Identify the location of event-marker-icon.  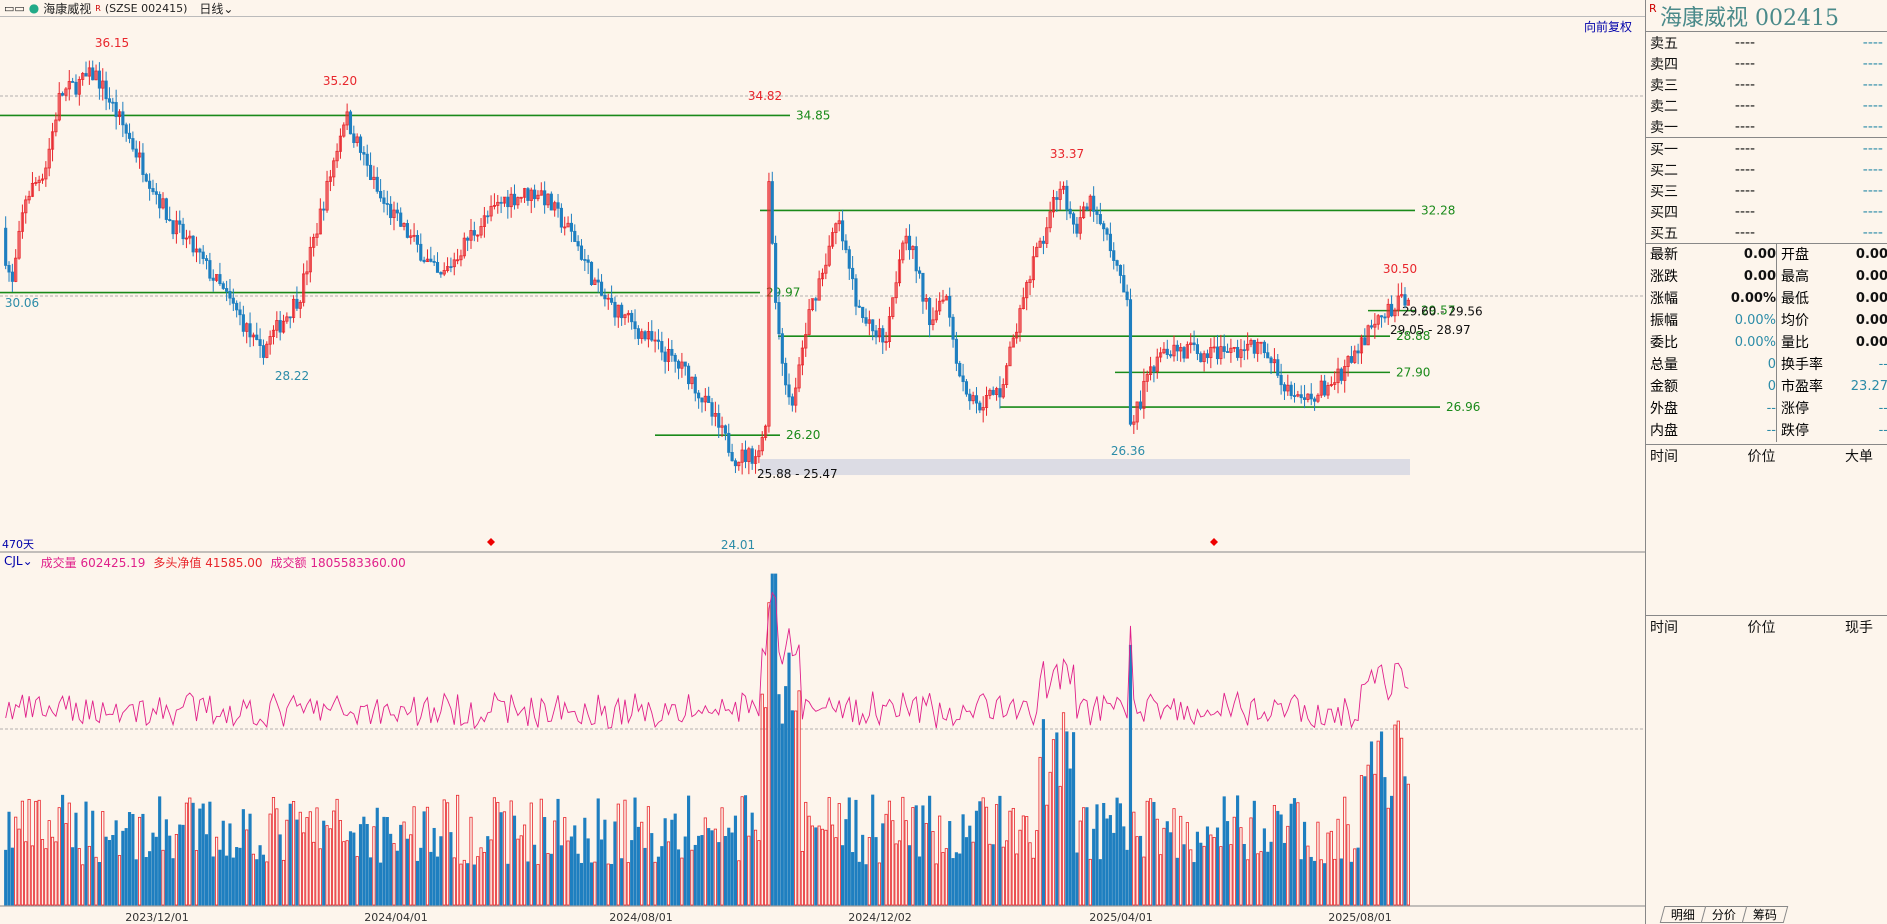
(491, 542).